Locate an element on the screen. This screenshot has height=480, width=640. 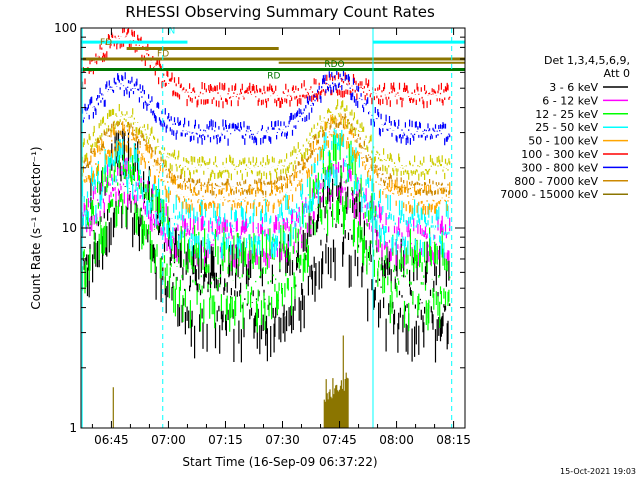
y-tick-label-0: 1 is located at coordinates (73, 428).